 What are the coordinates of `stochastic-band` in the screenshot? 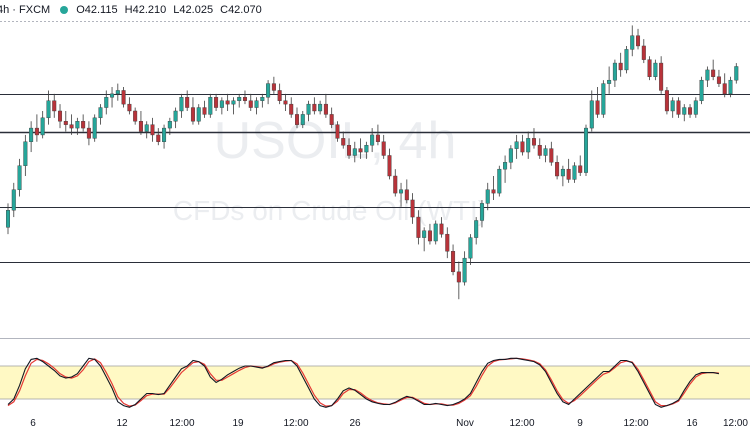 It's located at (375, 382).